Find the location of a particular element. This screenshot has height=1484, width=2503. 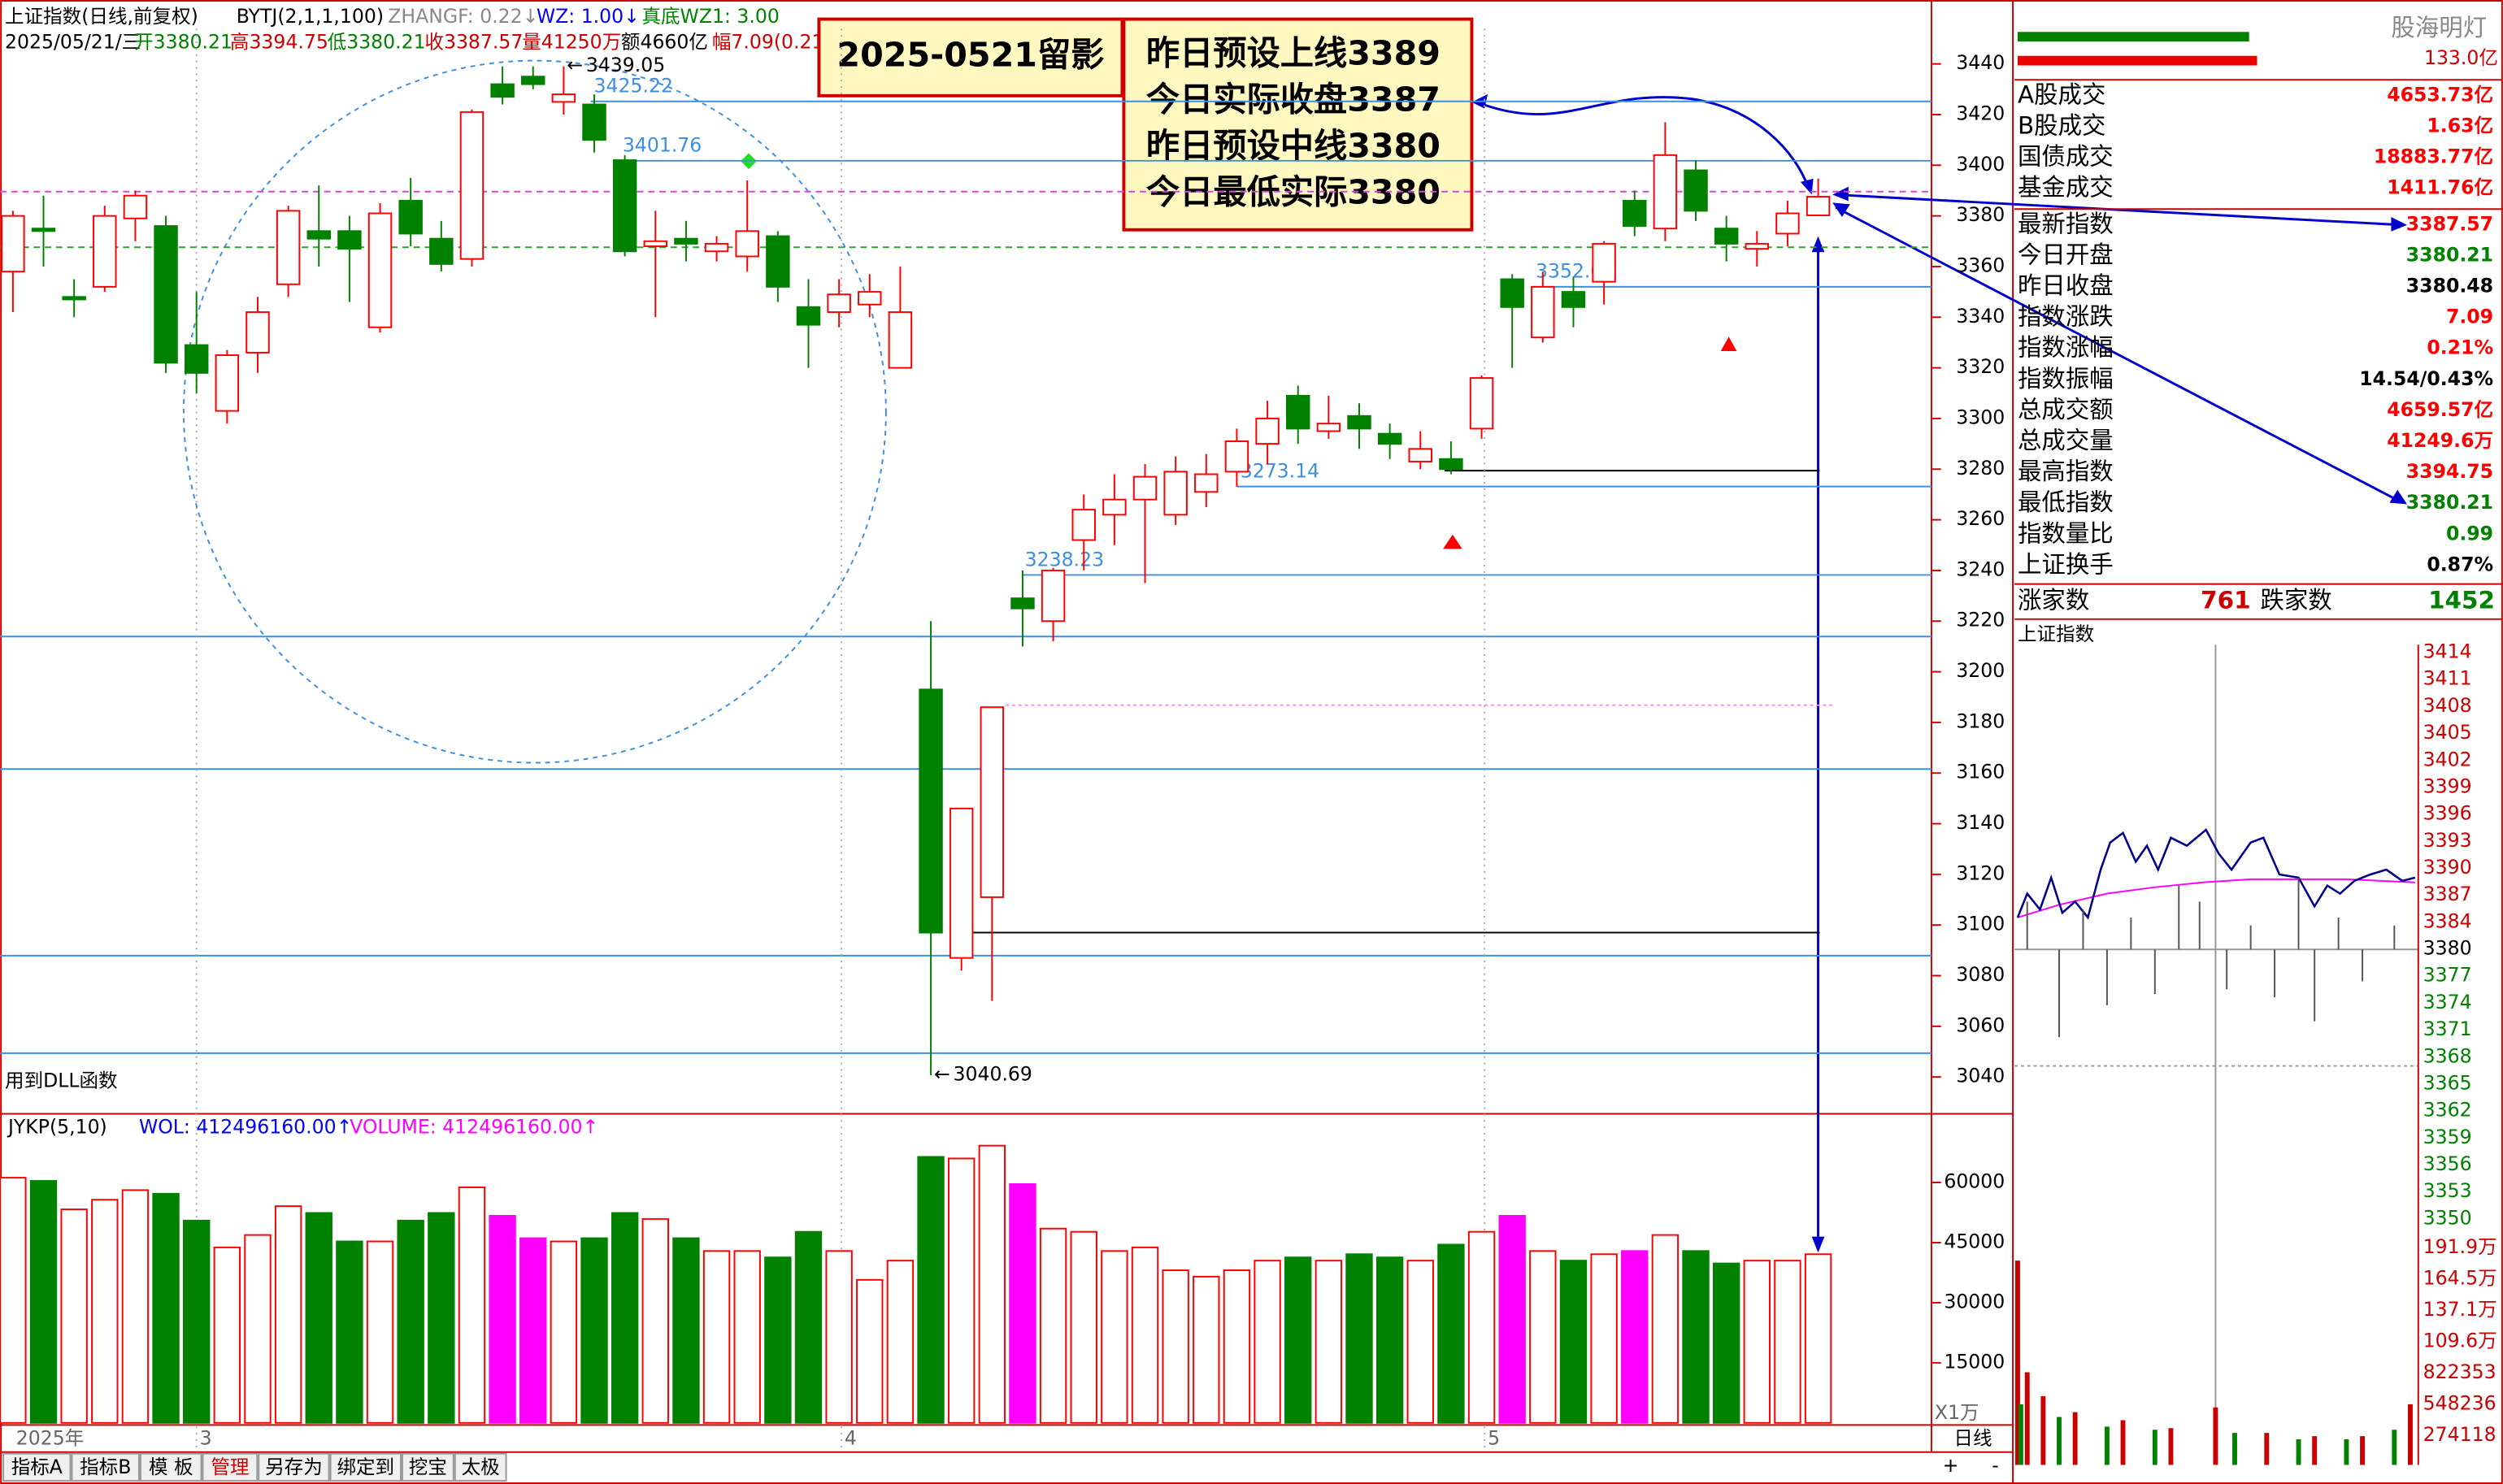

zoom-out: - is located at coordinates (1995, 1465).